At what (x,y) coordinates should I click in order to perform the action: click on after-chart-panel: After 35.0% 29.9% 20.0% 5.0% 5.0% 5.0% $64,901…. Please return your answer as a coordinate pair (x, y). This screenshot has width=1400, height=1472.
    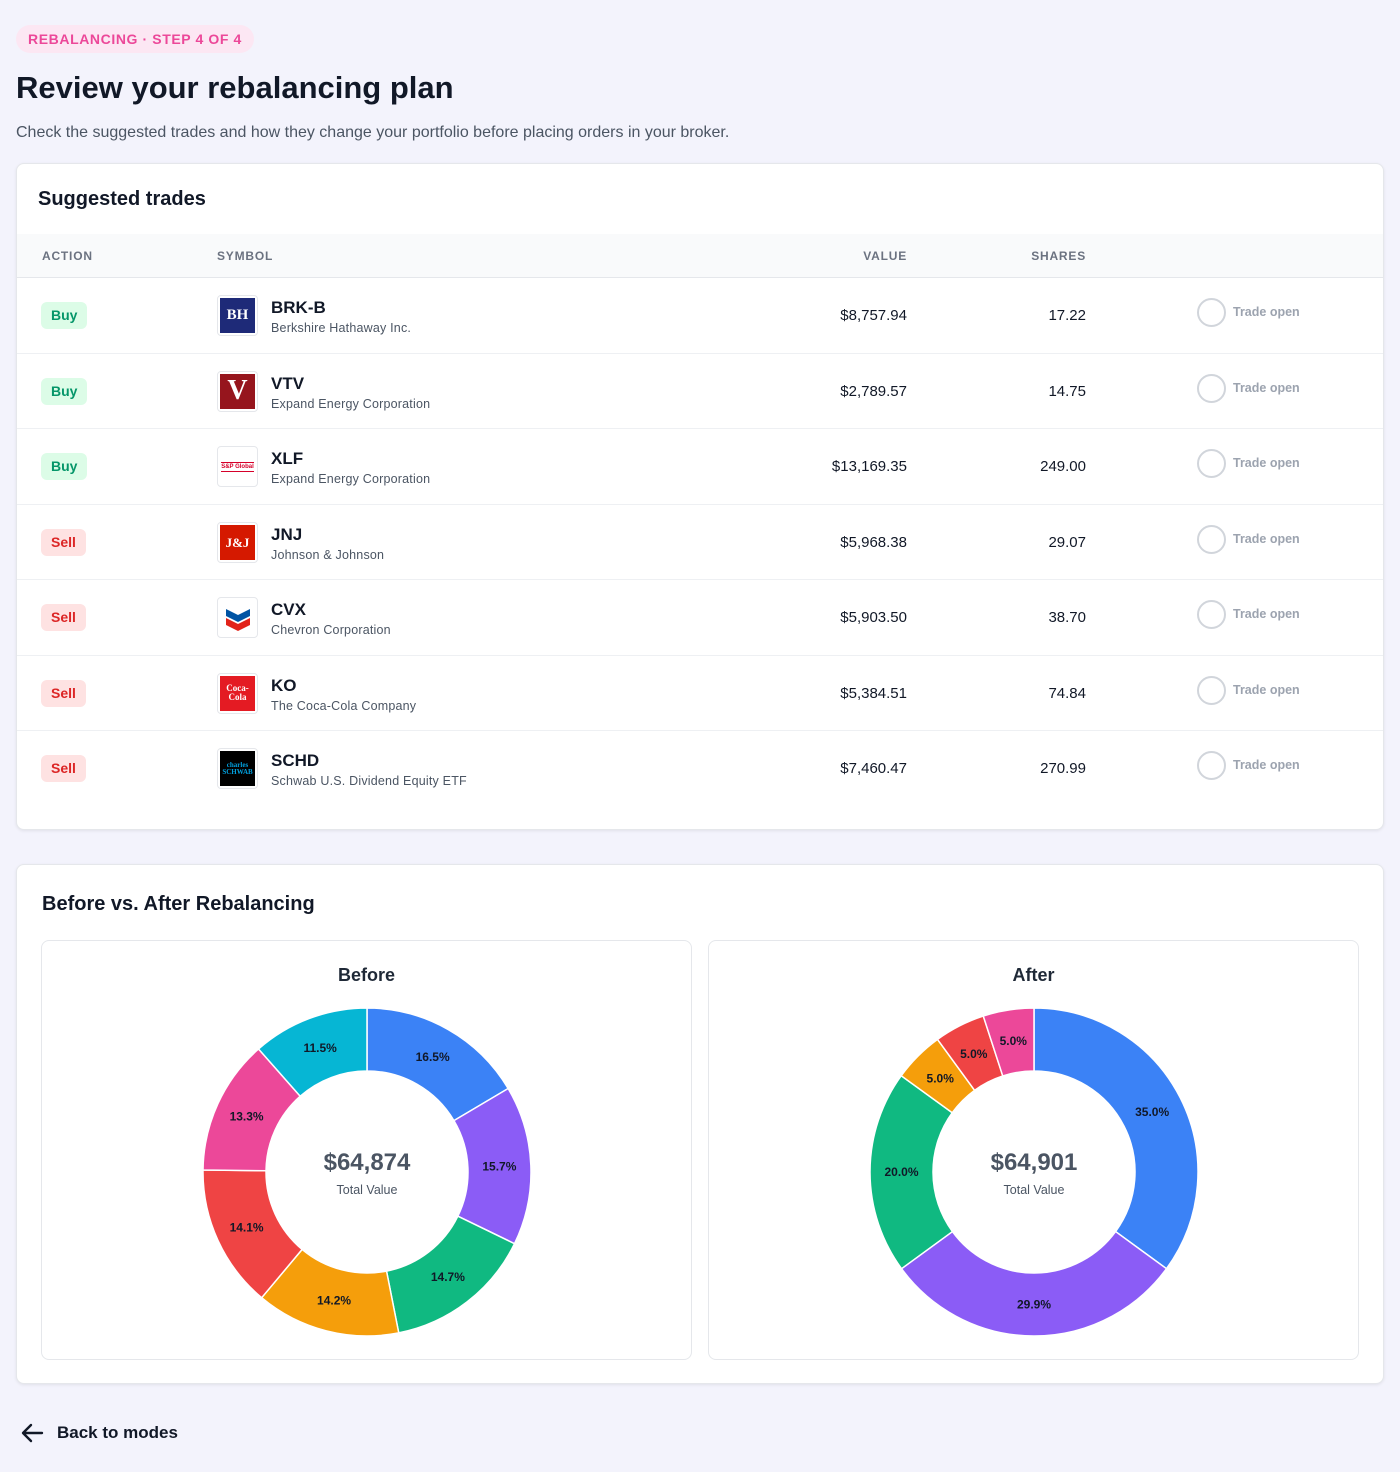
    Looking at the image, I should click on (1033, 1150).